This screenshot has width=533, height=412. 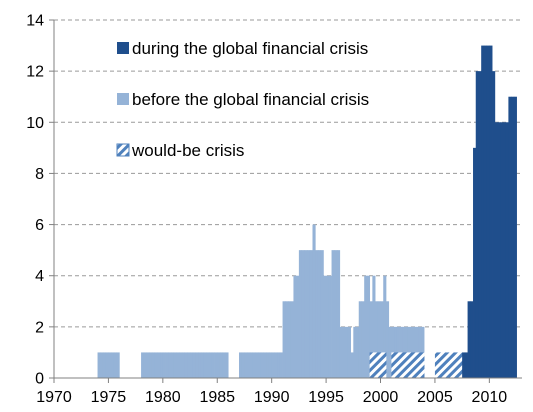 What do you see at coordinates (163, 397) in the screenshot?
I see `x-tick-label: 1980` at bounding box center [163, 397].